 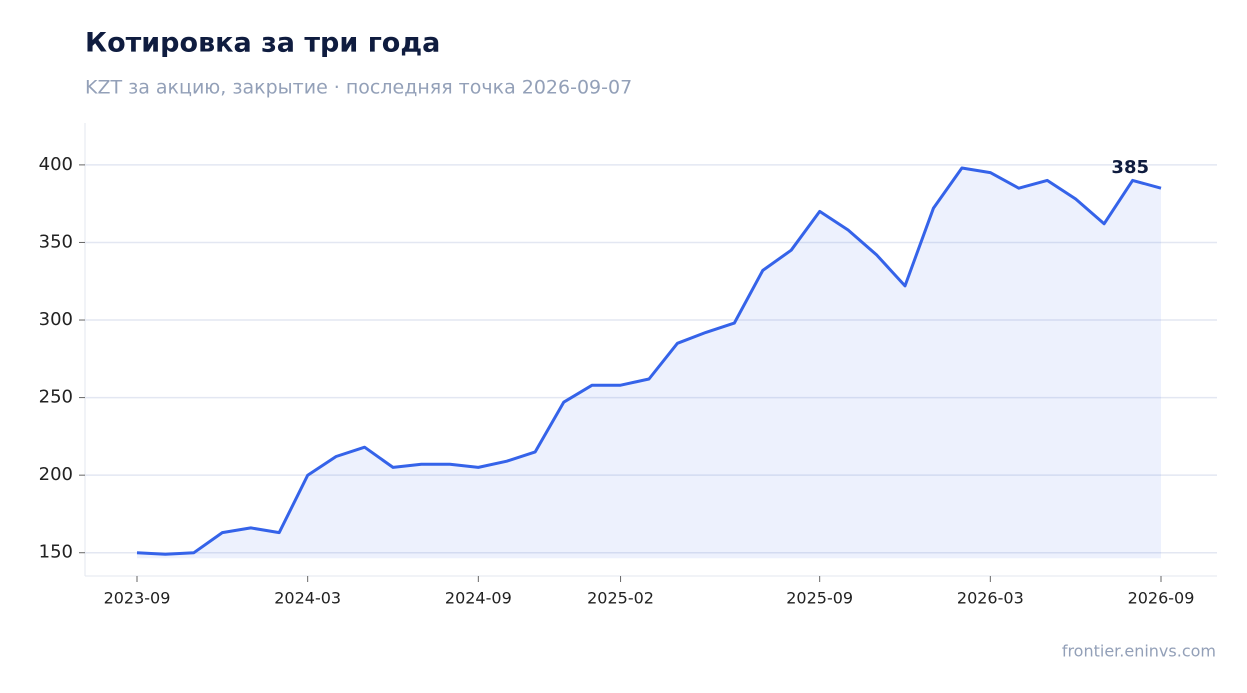 I want to click on chart-title: Котировка за три года, so click(x=262, y=43).